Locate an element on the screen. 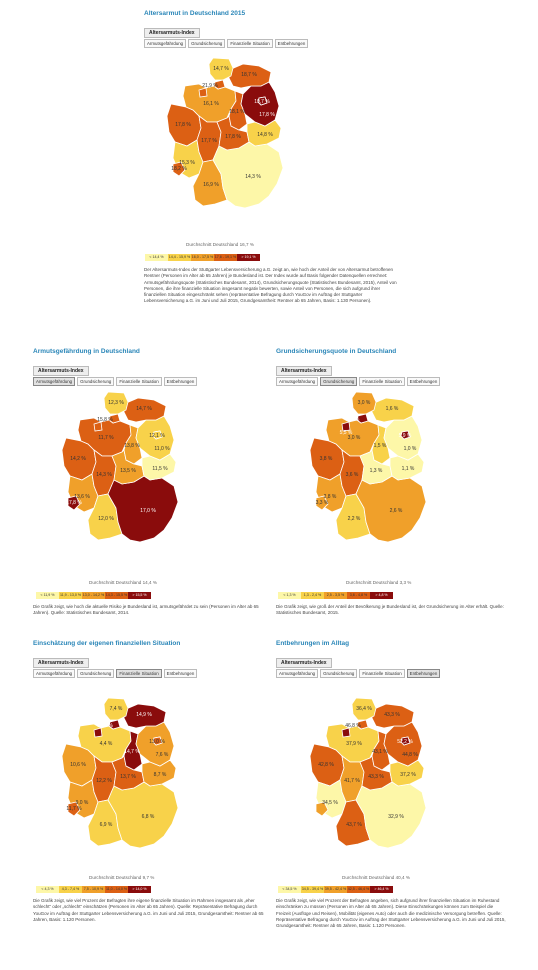  average-label: Durchschnitt Deutschland 40,4 % is located at coordinates (376, 877).